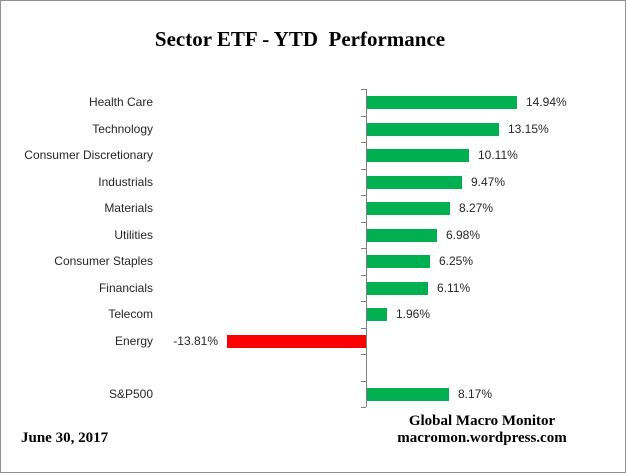  Describe the element at coordinates (313, 182) in the screenshot. I see `chart-row: Industrials 9.47%` at that location.